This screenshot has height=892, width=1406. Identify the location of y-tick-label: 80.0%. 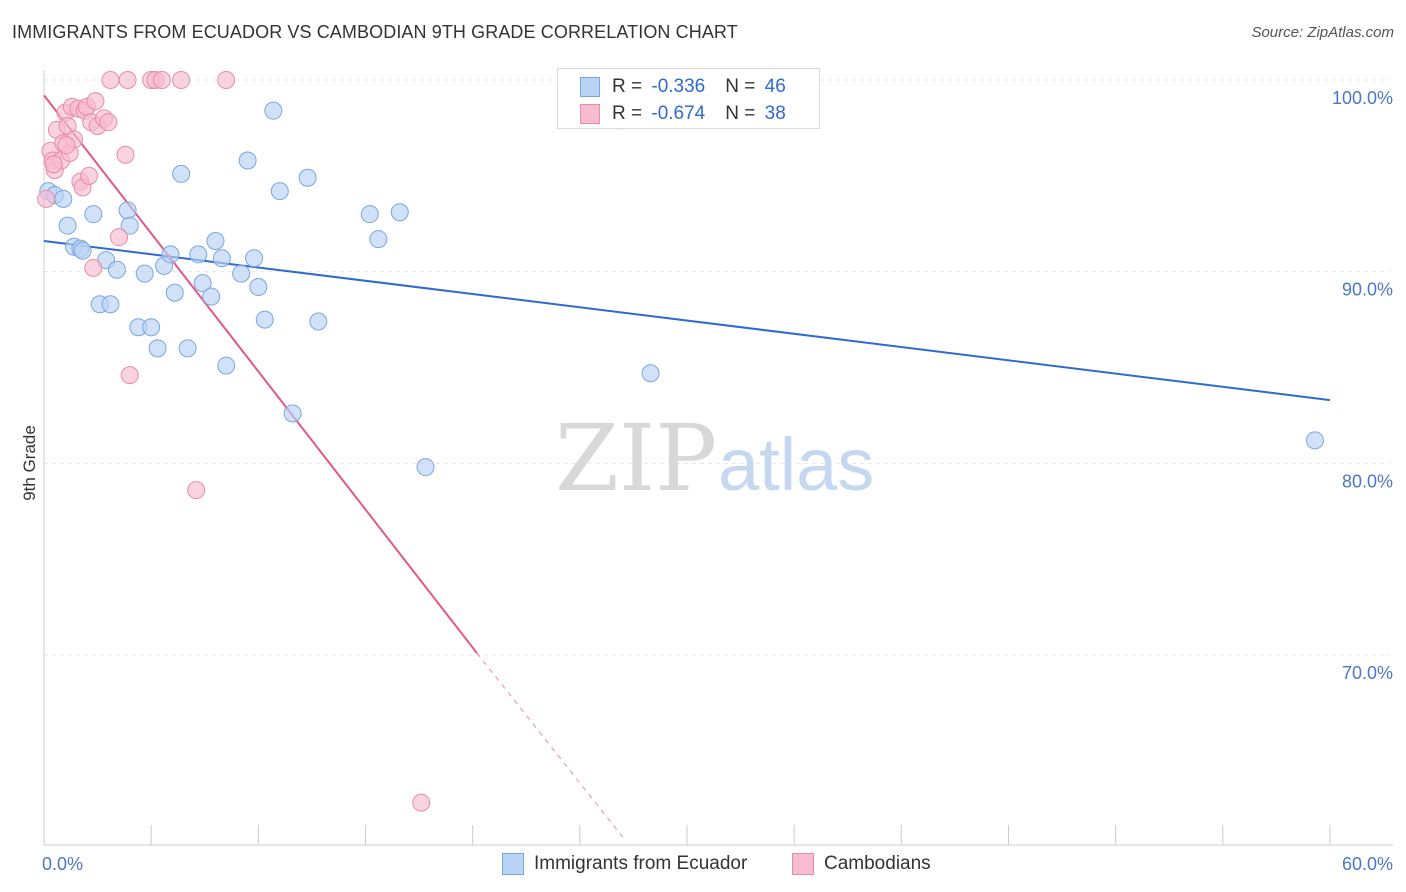
(1367, 481).